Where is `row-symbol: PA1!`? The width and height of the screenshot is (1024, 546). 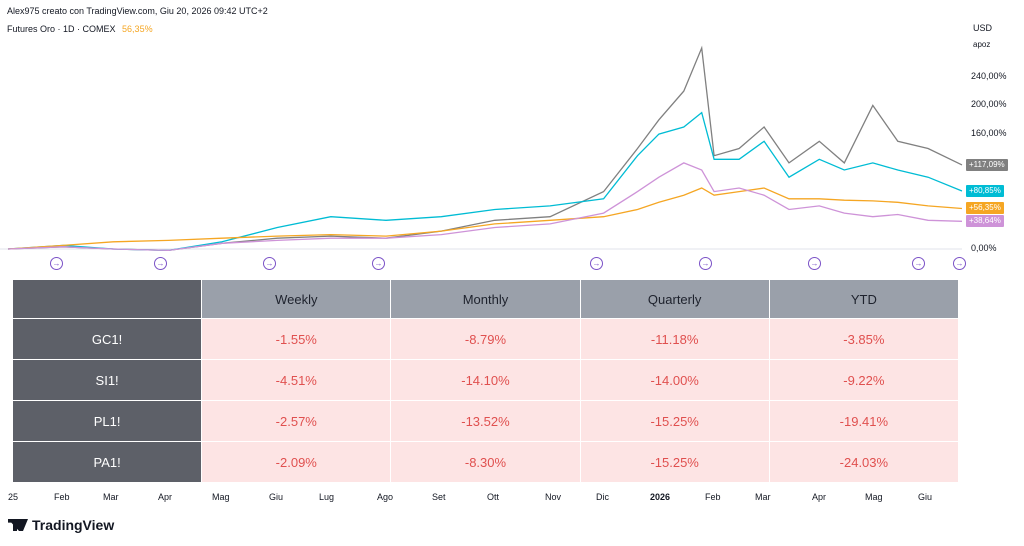
row-symbol: PA1! is located at coordinates (107, 462).